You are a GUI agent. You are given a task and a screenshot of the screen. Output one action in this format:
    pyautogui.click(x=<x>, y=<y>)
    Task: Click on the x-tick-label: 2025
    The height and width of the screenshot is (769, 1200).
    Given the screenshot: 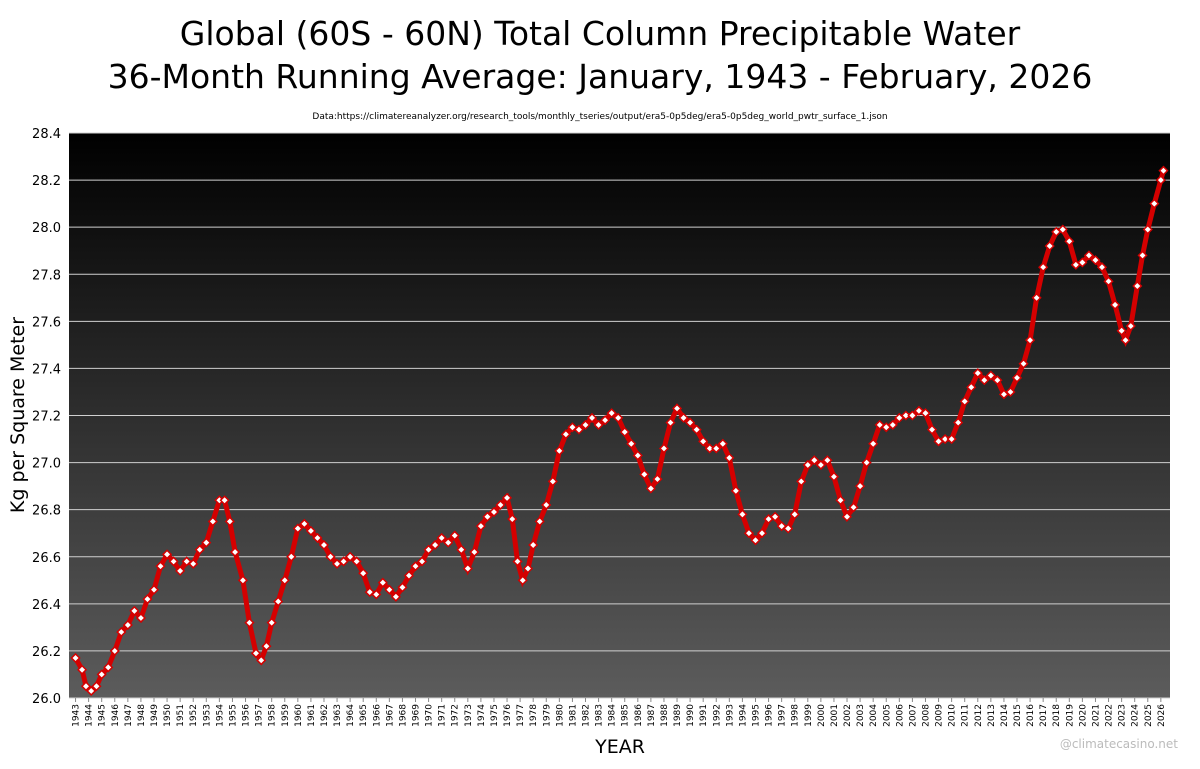 What is the action you would take?
    pyautogui.click(x=1149, y=715)
    